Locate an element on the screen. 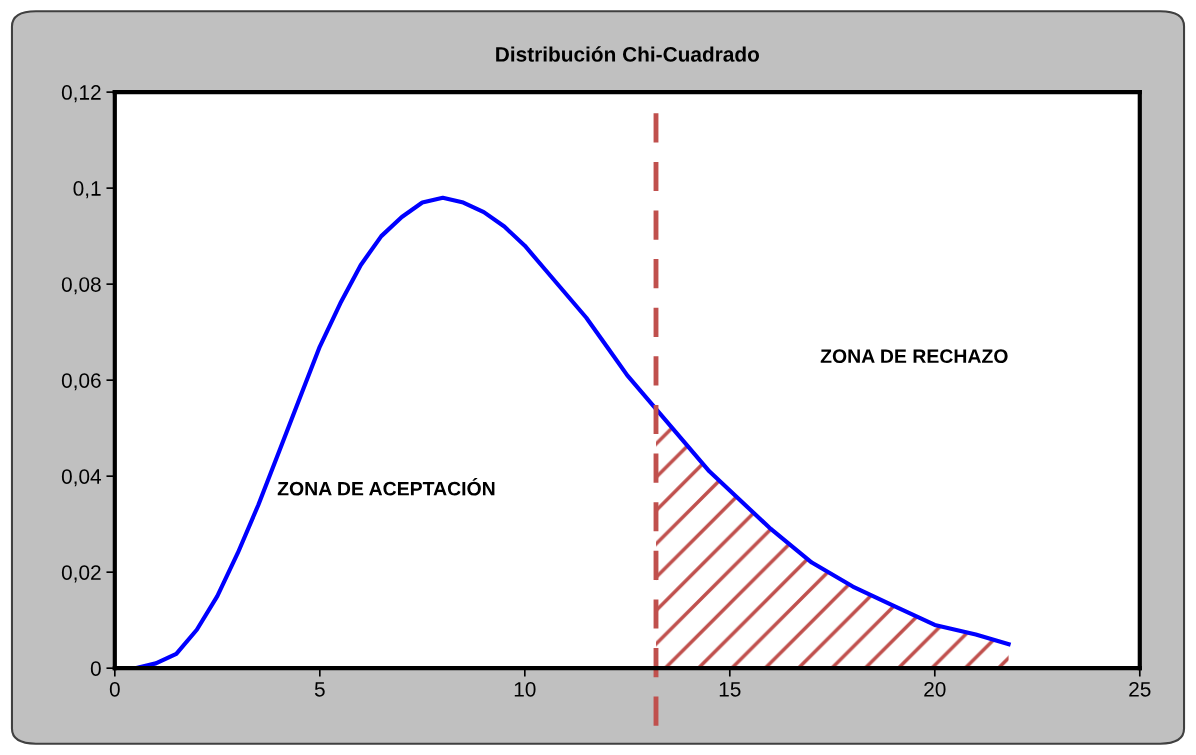 Image resolution: width=1196 pixels, height=755 pixels. y-tick-label: 0,06 is located at coordinates (81, 382).